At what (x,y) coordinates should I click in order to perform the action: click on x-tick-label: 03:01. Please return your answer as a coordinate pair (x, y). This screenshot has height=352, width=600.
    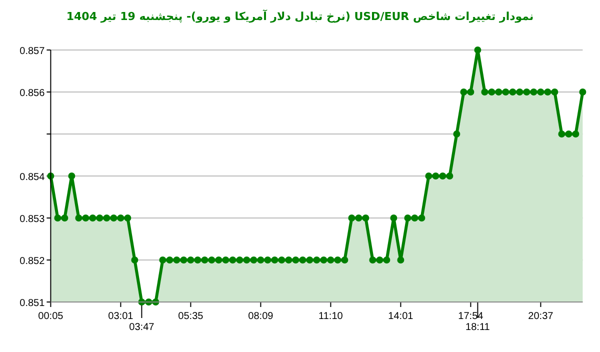
    Looking at the image, I should click on (121, 316).